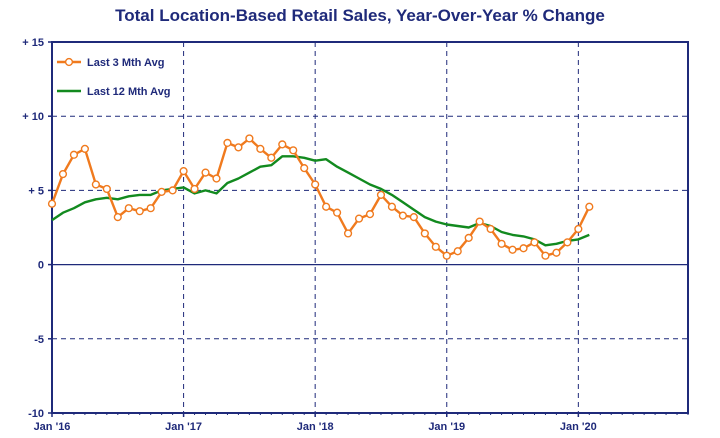 The image size is (720, 438). What do you see at coordinates (446, 427) in the screenshot?
I see `x-tick-label: Jan '19` at bounding box center [446, 427].